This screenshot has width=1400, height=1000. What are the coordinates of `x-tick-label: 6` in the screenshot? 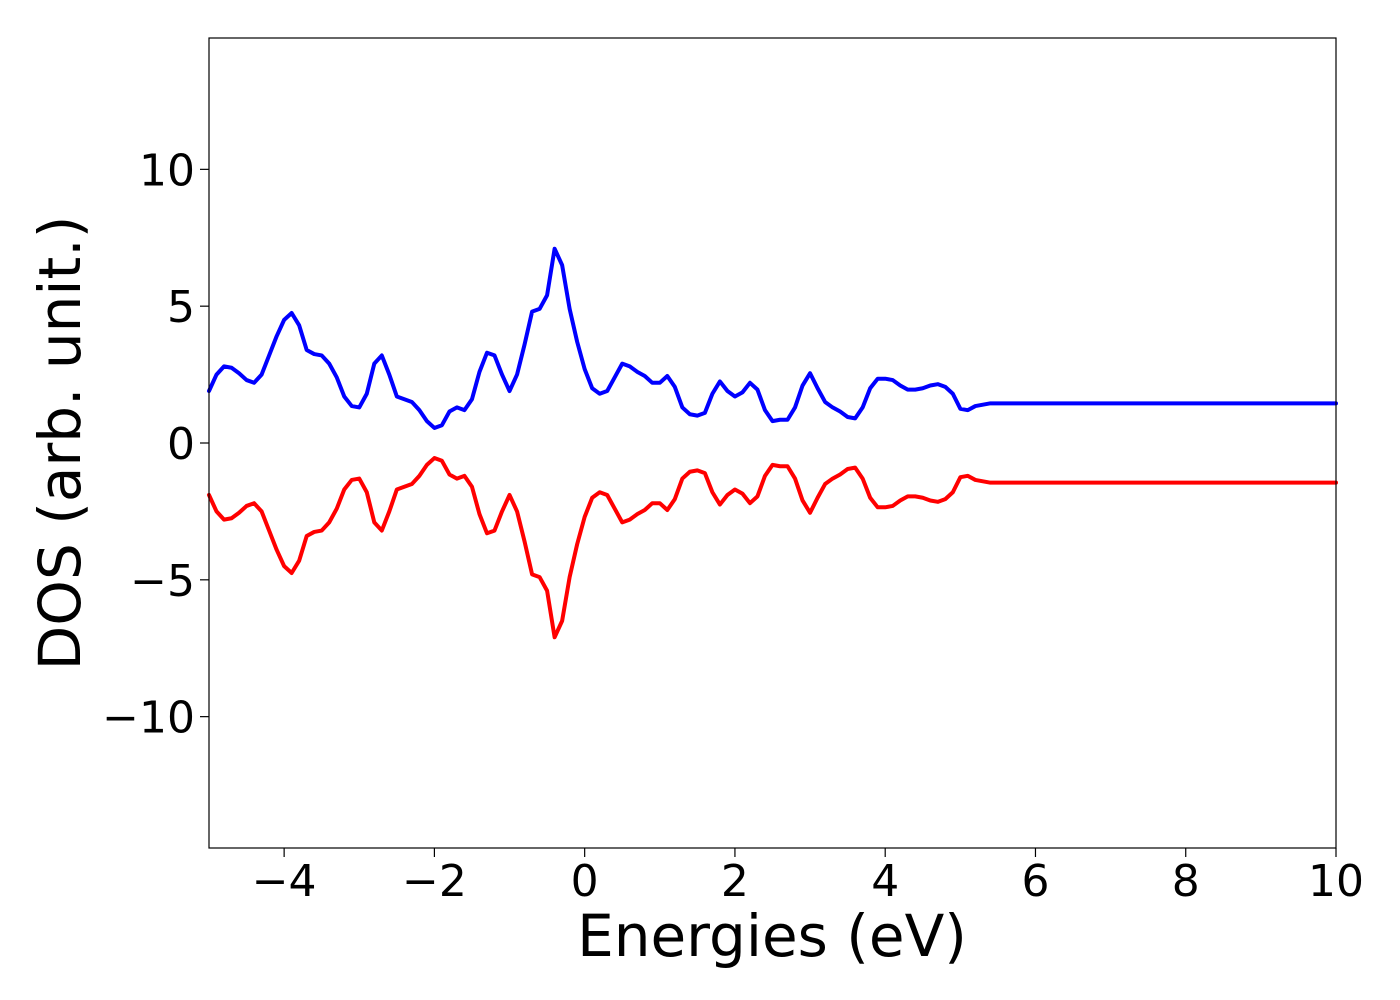 It's located at (1035, 881).